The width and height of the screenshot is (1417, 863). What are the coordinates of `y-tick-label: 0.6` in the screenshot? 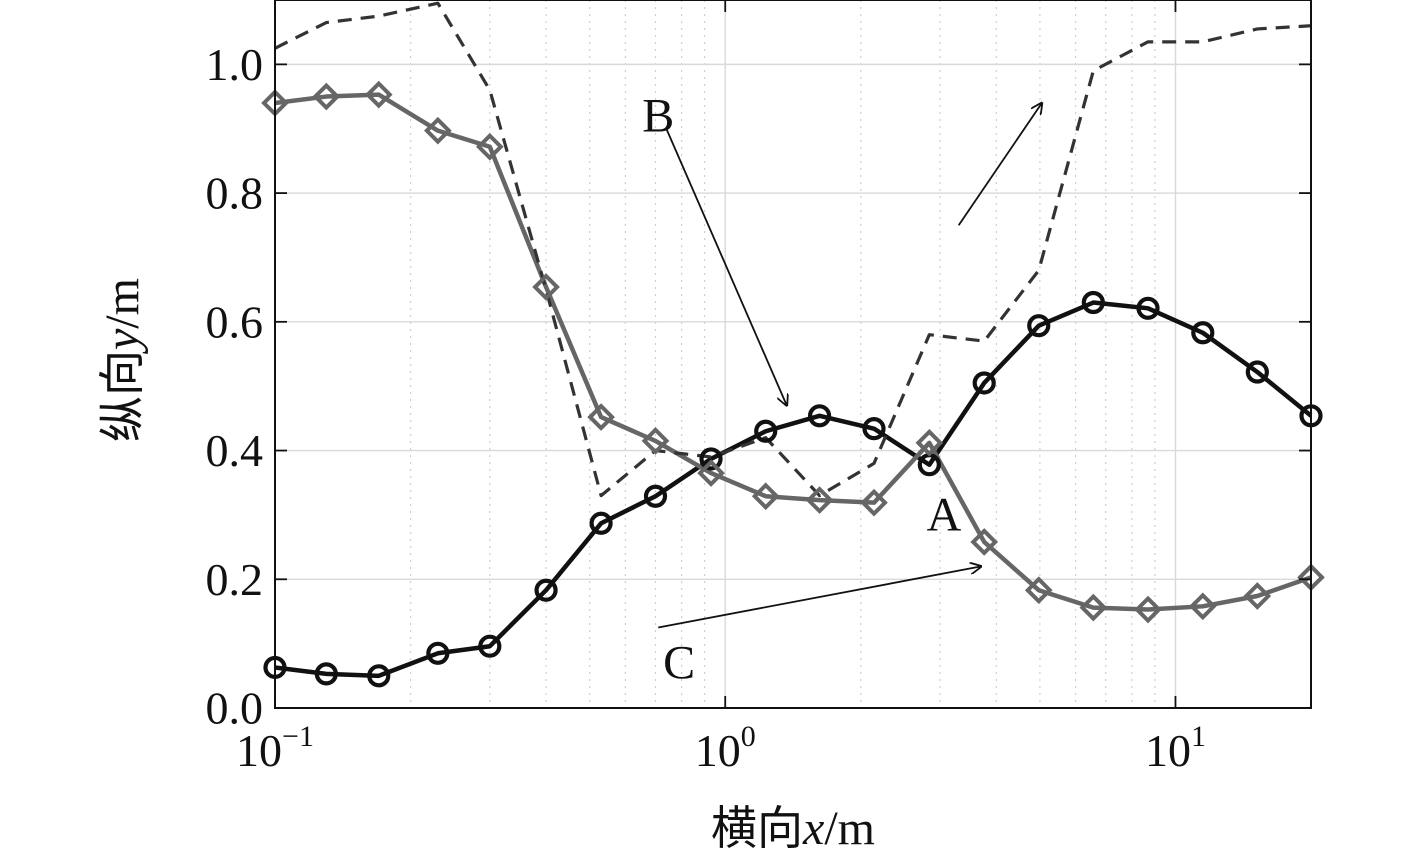 It's located at (235, 321).